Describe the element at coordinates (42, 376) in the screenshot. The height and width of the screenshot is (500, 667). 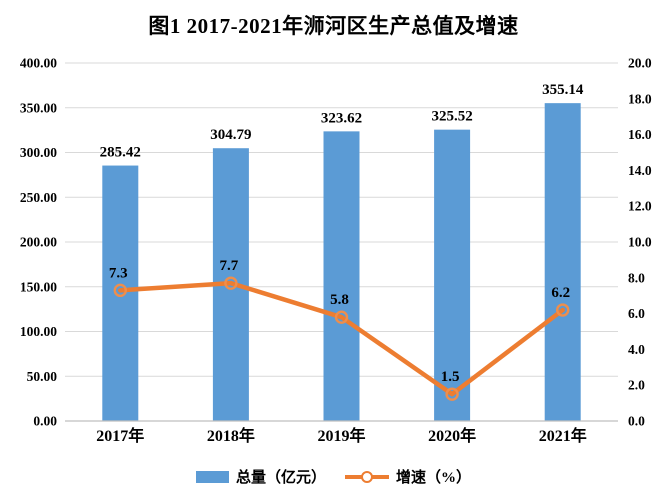
I see `left-axis-tick-label: 50.00` at that location.